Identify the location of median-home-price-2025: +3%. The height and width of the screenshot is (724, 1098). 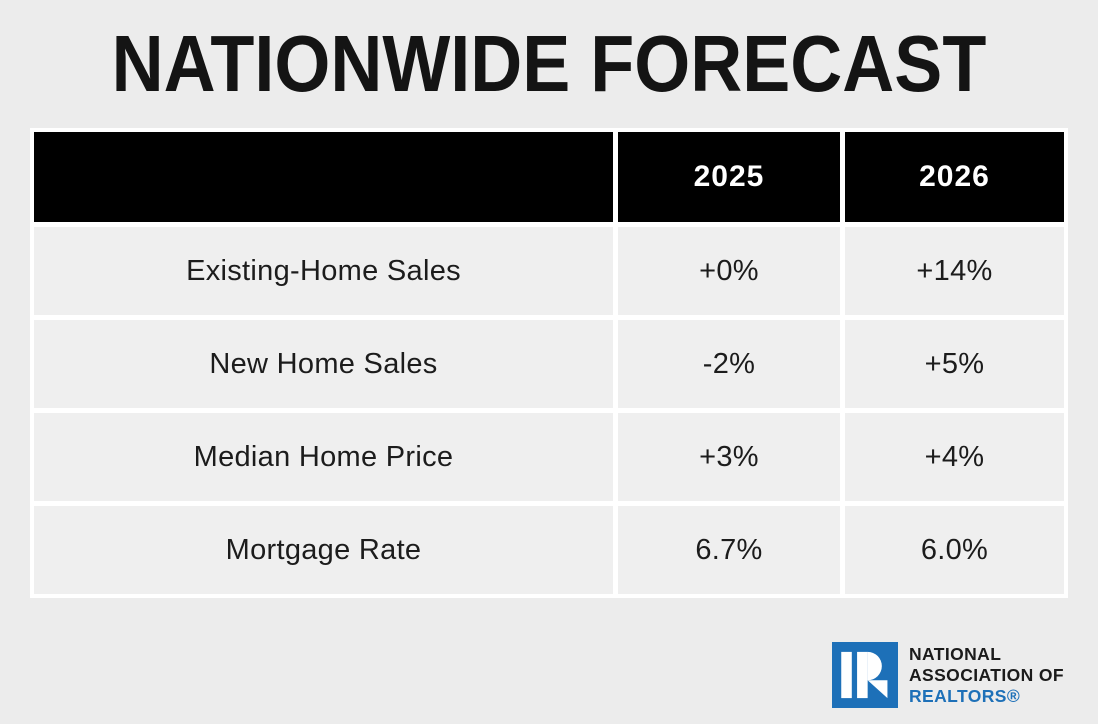
(729, 457).